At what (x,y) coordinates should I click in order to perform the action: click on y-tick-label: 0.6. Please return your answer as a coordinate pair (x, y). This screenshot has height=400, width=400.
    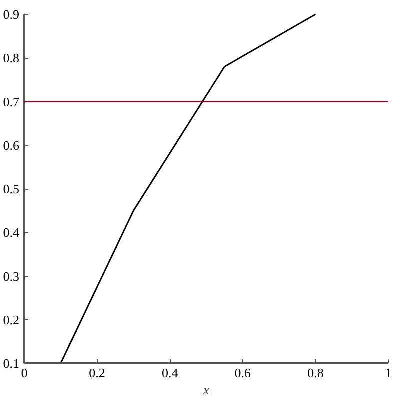
    Looking at the image, I should click on (11, 145).